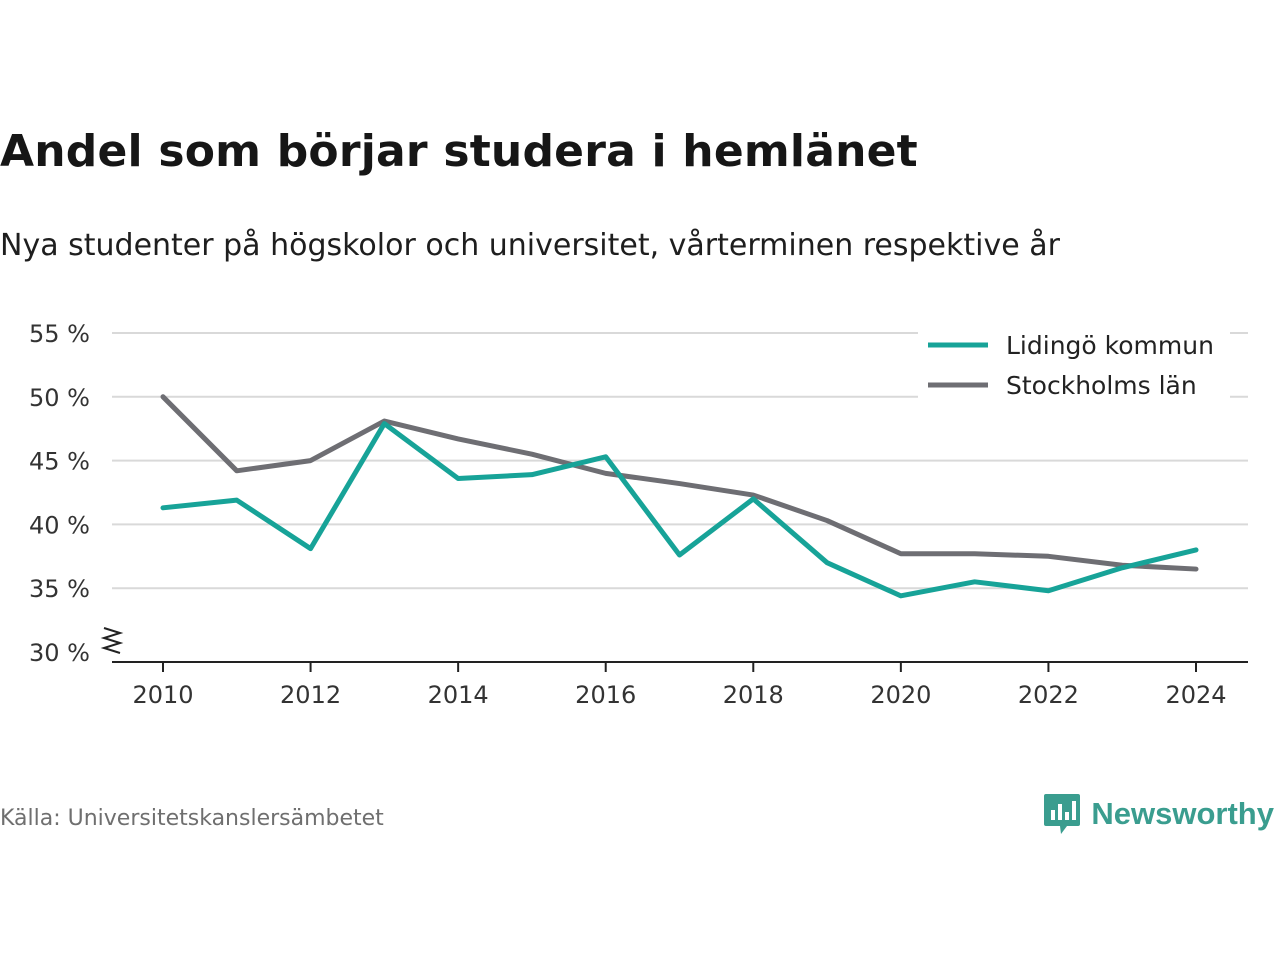 The image size is (1280, 960). Describe the element at coordinates (1048, 695) in the screenshot. I see `x-tick-label: 2022` at that location.